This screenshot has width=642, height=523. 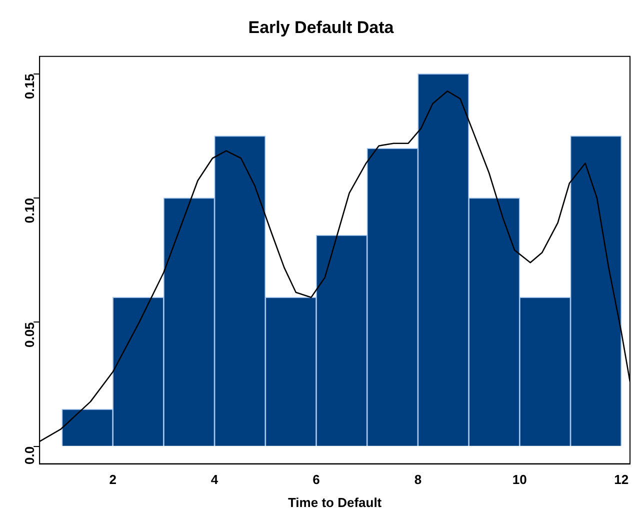 What do you see at coordinates (321, 27) in the screenshot?
I see `chart-title: Early Default Data` at bounding box center [321, 27].